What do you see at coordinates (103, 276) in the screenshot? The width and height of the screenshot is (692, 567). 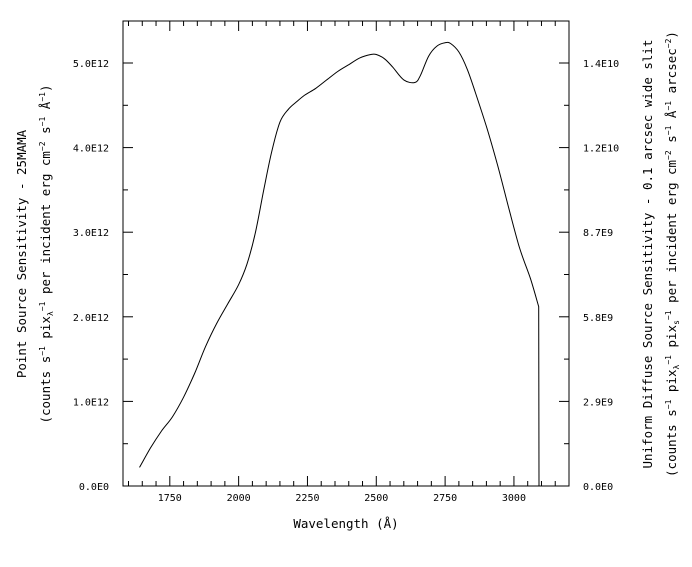 I see `y-left-axis-ticks: 0.0E0 1.0E12 2.0E12 3.0E12 4.0E12 5.0E12` at bounding box center [103, 276].